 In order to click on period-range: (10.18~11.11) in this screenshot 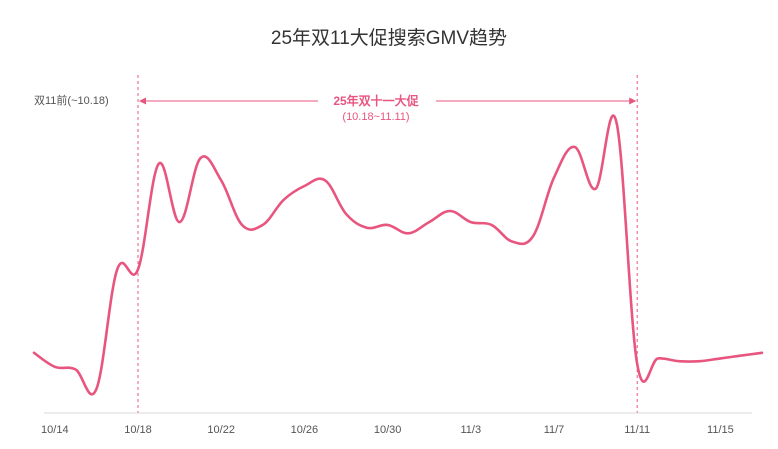, I will do `click(375, 117)`.